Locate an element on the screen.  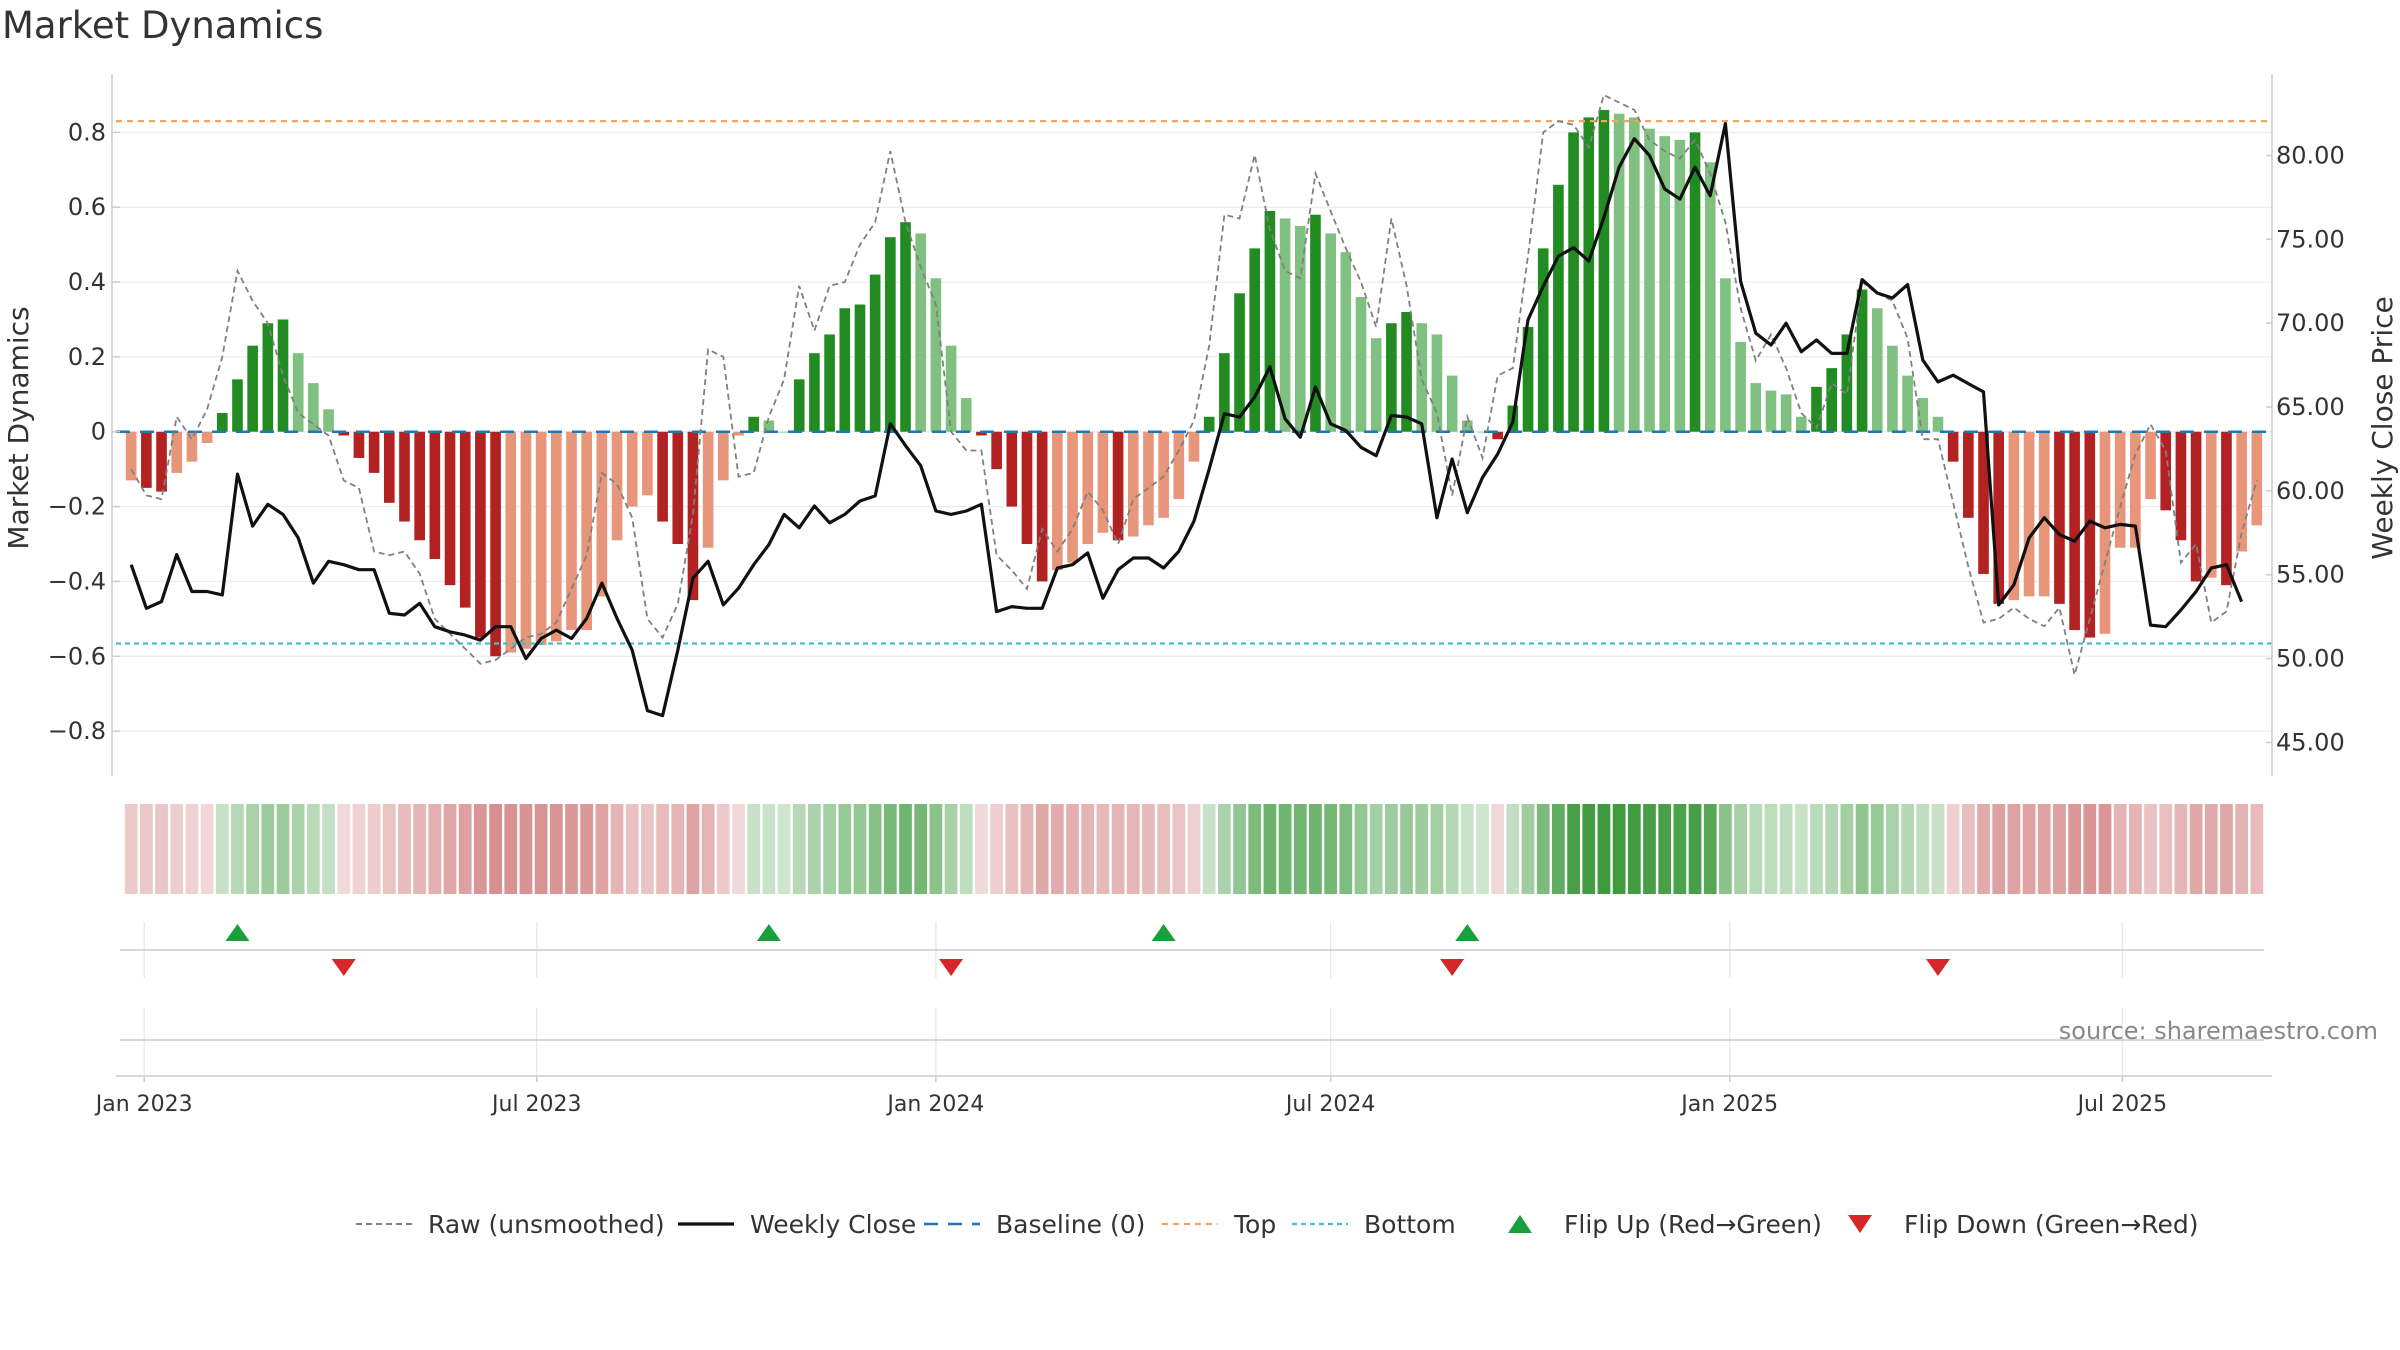
x-tick-label: Jul 2024 is located at coordinates (1330, 1104).